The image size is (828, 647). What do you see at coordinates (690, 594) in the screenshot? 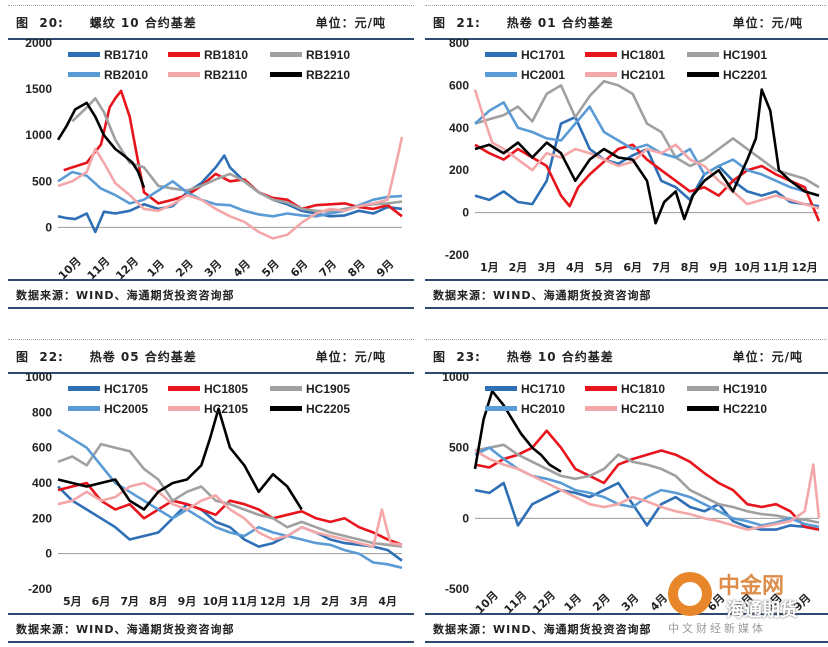
I see `watermark-logo-icon` at bounding box center [690, 594].